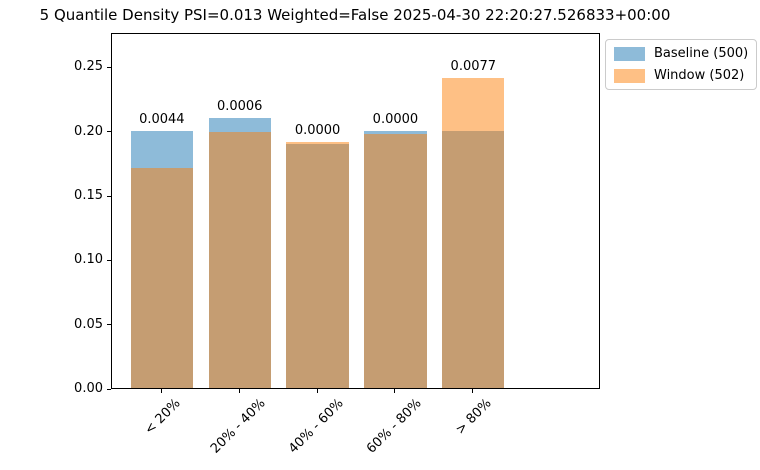  What do you see at coordinates (88, 196) in the screenshot?
I see `y-tick-label: 0.15` at bounding box center [88, 196].